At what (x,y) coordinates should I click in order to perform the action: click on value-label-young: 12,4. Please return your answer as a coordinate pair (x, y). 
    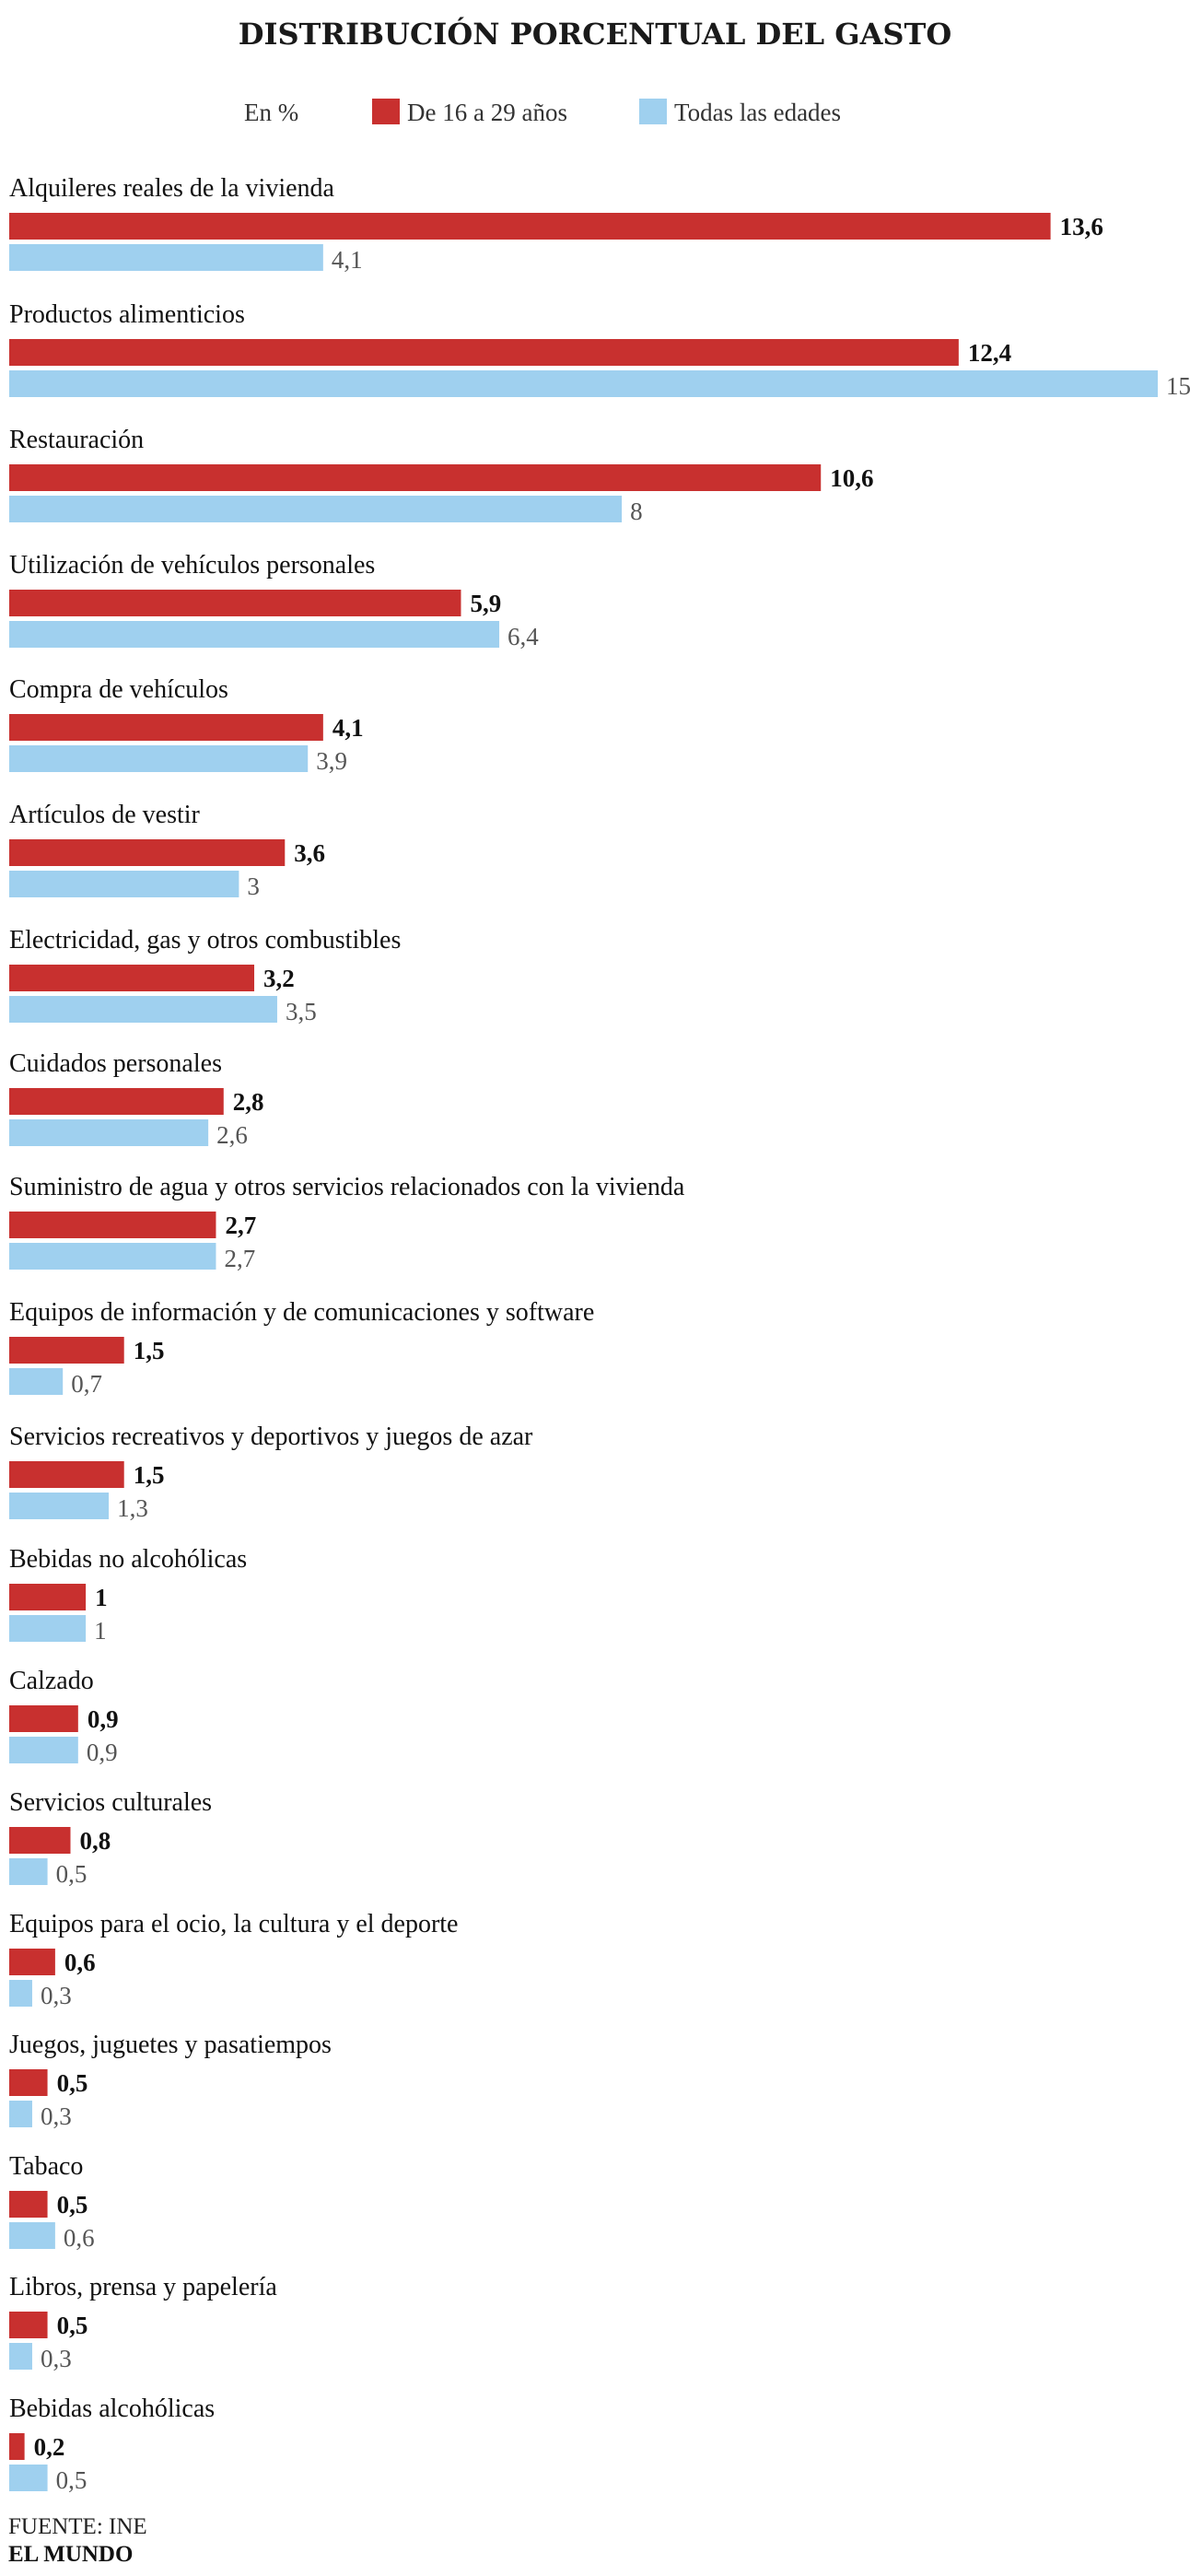
    Looking at the image, I should click on (989, 353).